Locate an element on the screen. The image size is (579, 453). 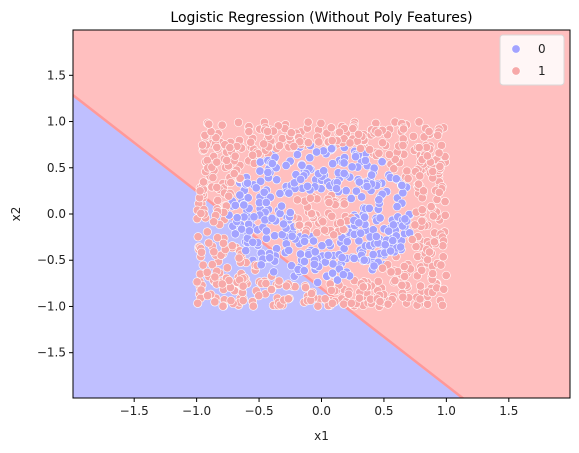
x-tick-label: 1.0 is located at coordinates (446, 411).